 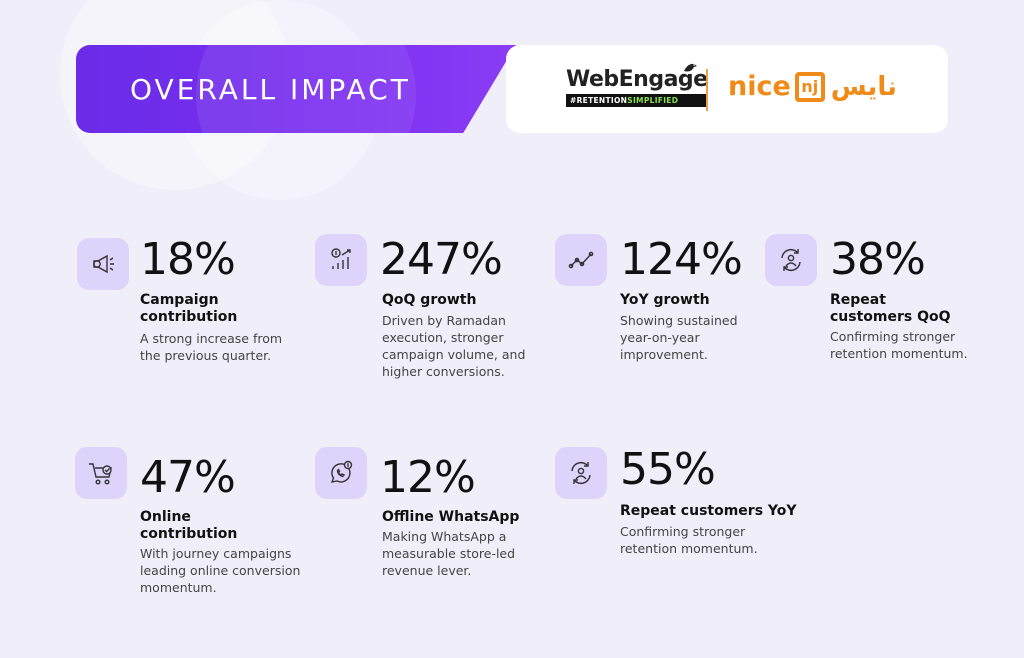 I want to click on title-banner: OVERALL IMPACT, so click(x=296, y=89).